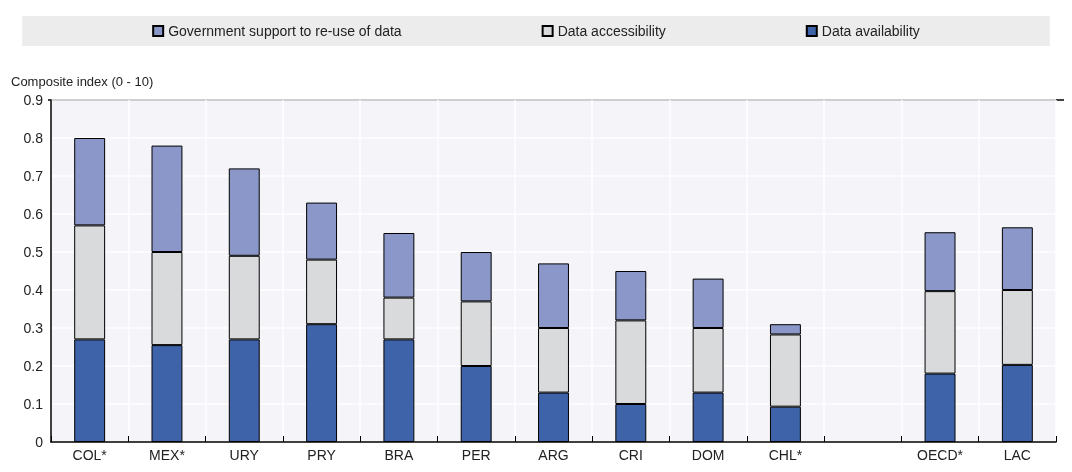  Describe the element at coordinates (285, 31) in the screenshot. I see `legend-label: Government support to re-use of data` at that location.